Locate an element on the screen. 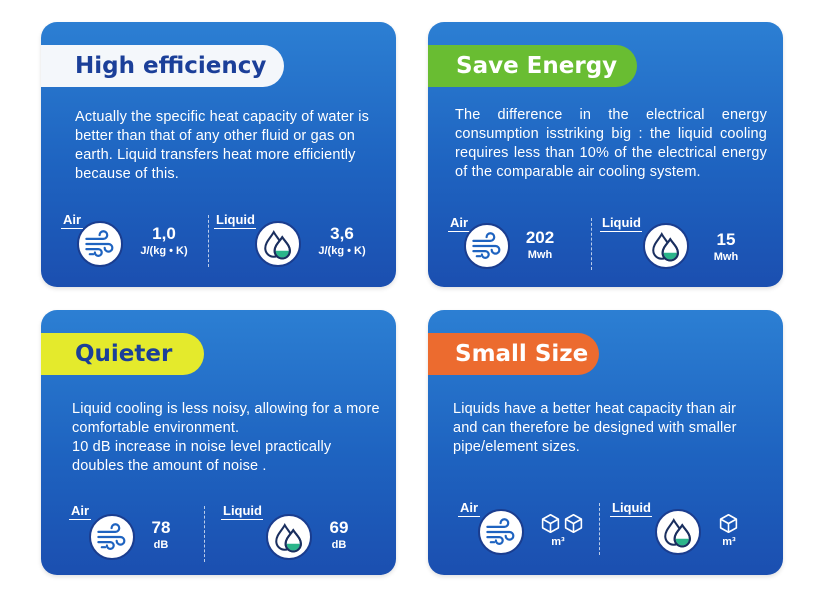 This screenshot has width=819, height=602. air-value: 1,0 is located at coordinates (164, 233).